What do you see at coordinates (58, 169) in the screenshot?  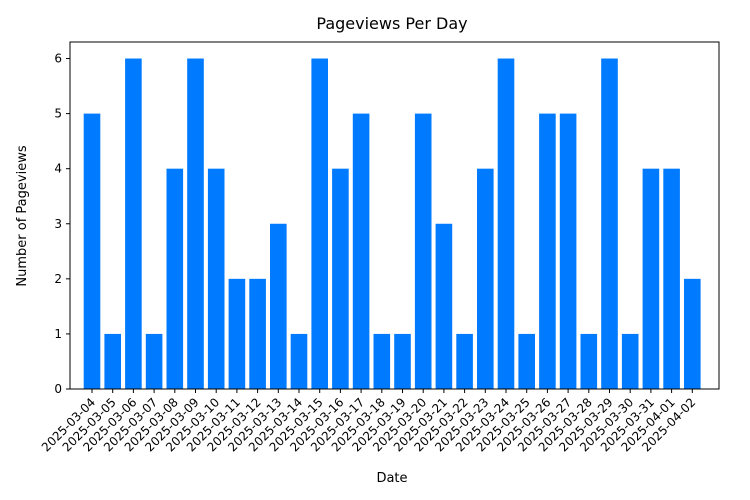 I see `y-tick-label: 4` at bounding box center [58, 169].